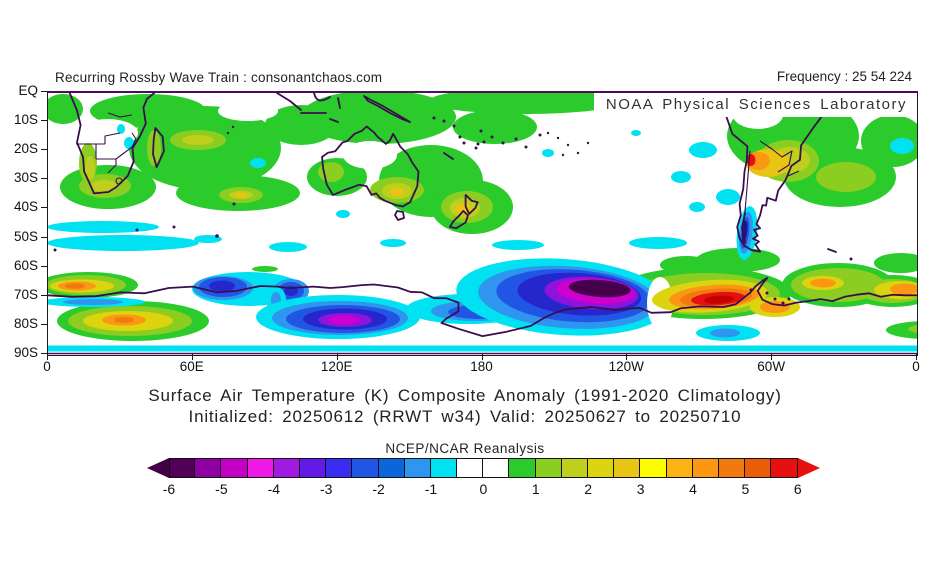 The image size is (930, 580). What do you see at coordinates (25, 178) in the screenshot?
I see `y-axis-label: 30S` at bounding box center [25, 178].